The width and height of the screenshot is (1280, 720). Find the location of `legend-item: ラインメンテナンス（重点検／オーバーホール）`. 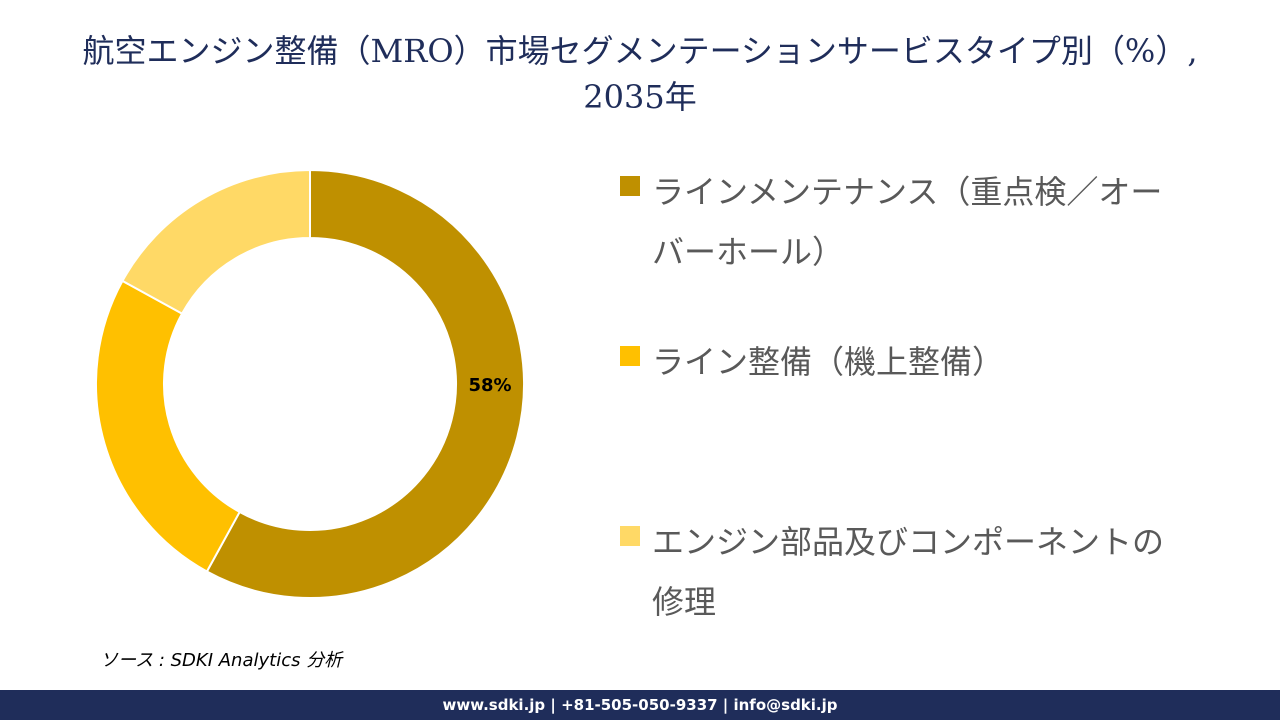

legend-item: ラインメンテナンス（重点検／オーバーホール） is located at coordinates (900, 222).